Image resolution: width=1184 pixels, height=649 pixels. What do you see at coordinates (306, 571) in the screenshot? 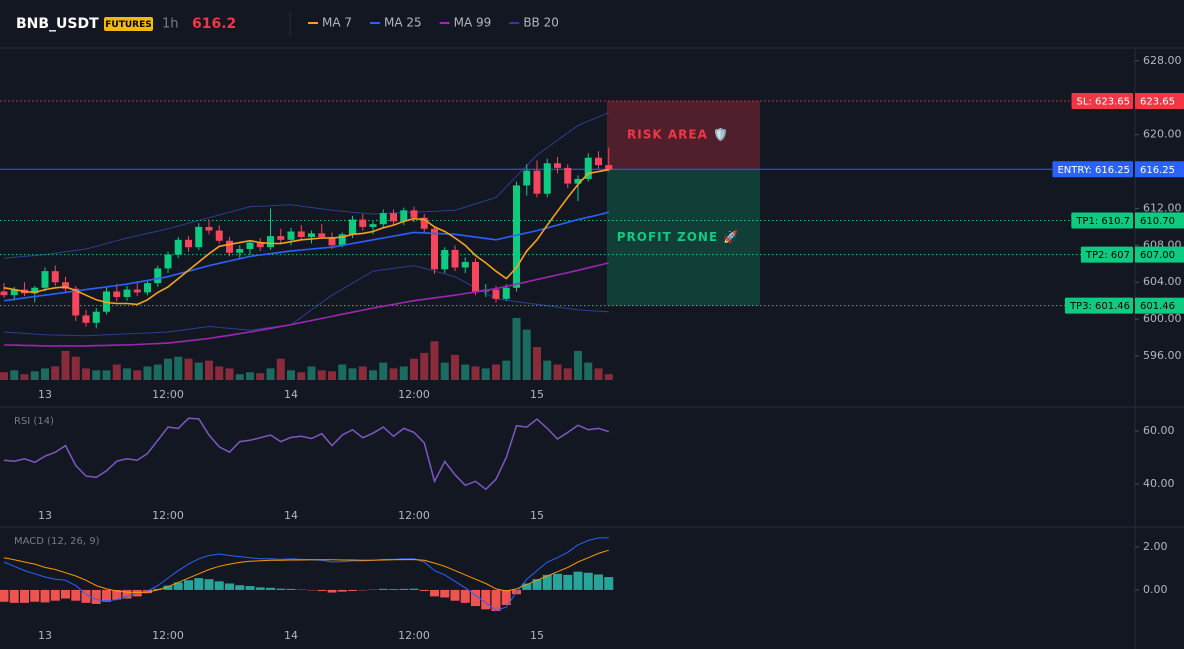
I see `macd-line` at bounding box center [306, 571].